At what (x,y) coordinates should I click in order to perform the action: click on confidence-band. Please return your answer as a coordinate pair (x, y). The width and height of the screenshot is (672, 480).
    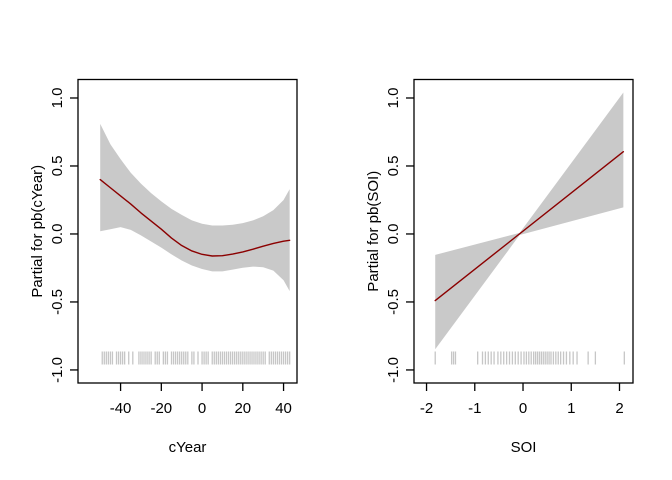
    Looking at the image, I should click on (195, 207).